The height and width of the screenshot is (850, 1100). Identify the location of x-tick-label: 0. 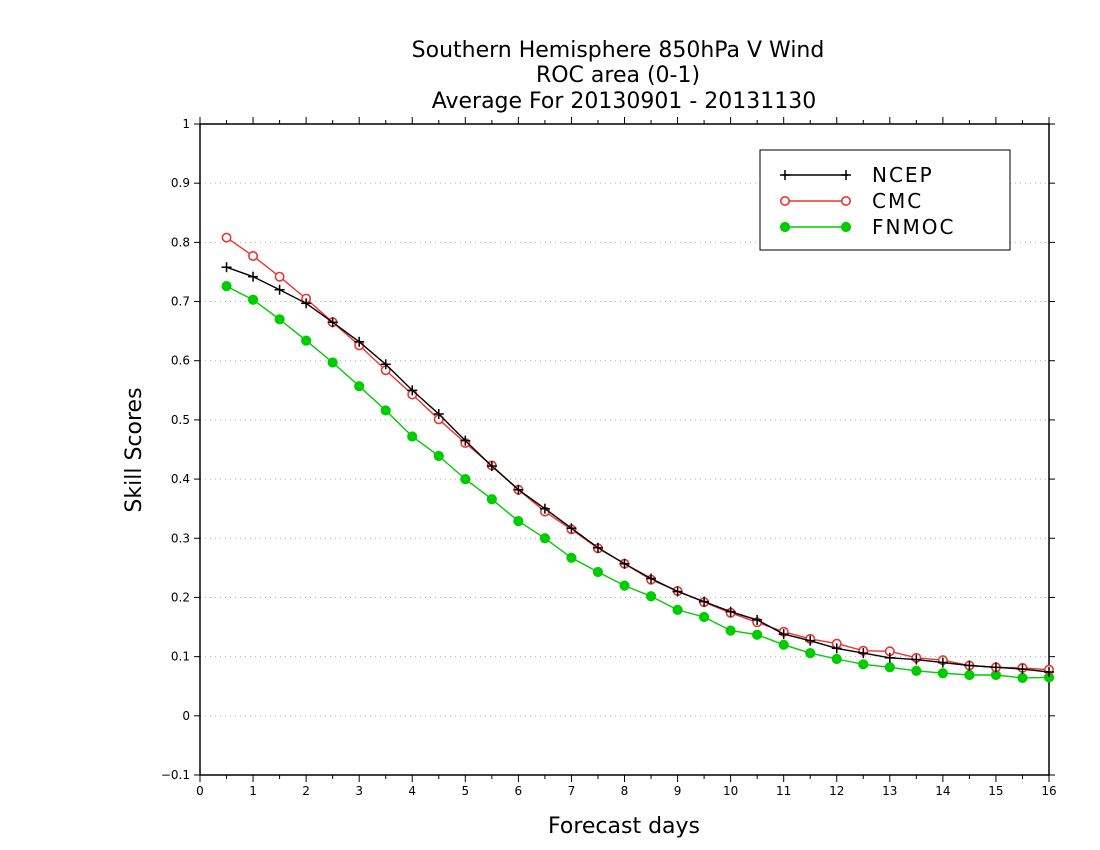
(200, 791).